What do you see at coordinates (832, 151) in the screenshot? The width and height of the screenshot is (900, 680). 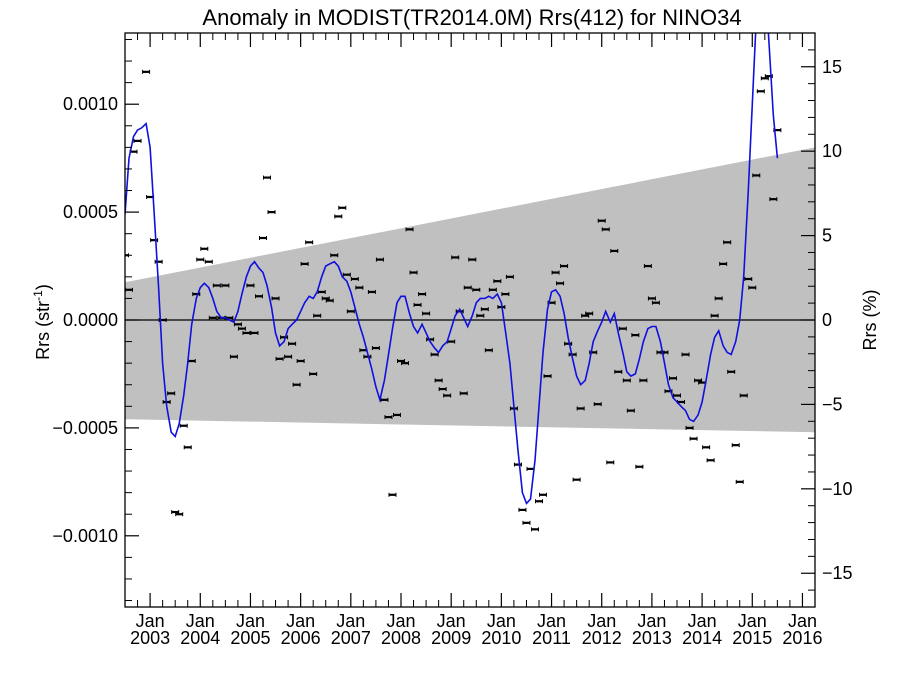 I see `y2-tick-label: 10` at bounding box center [832, 151].